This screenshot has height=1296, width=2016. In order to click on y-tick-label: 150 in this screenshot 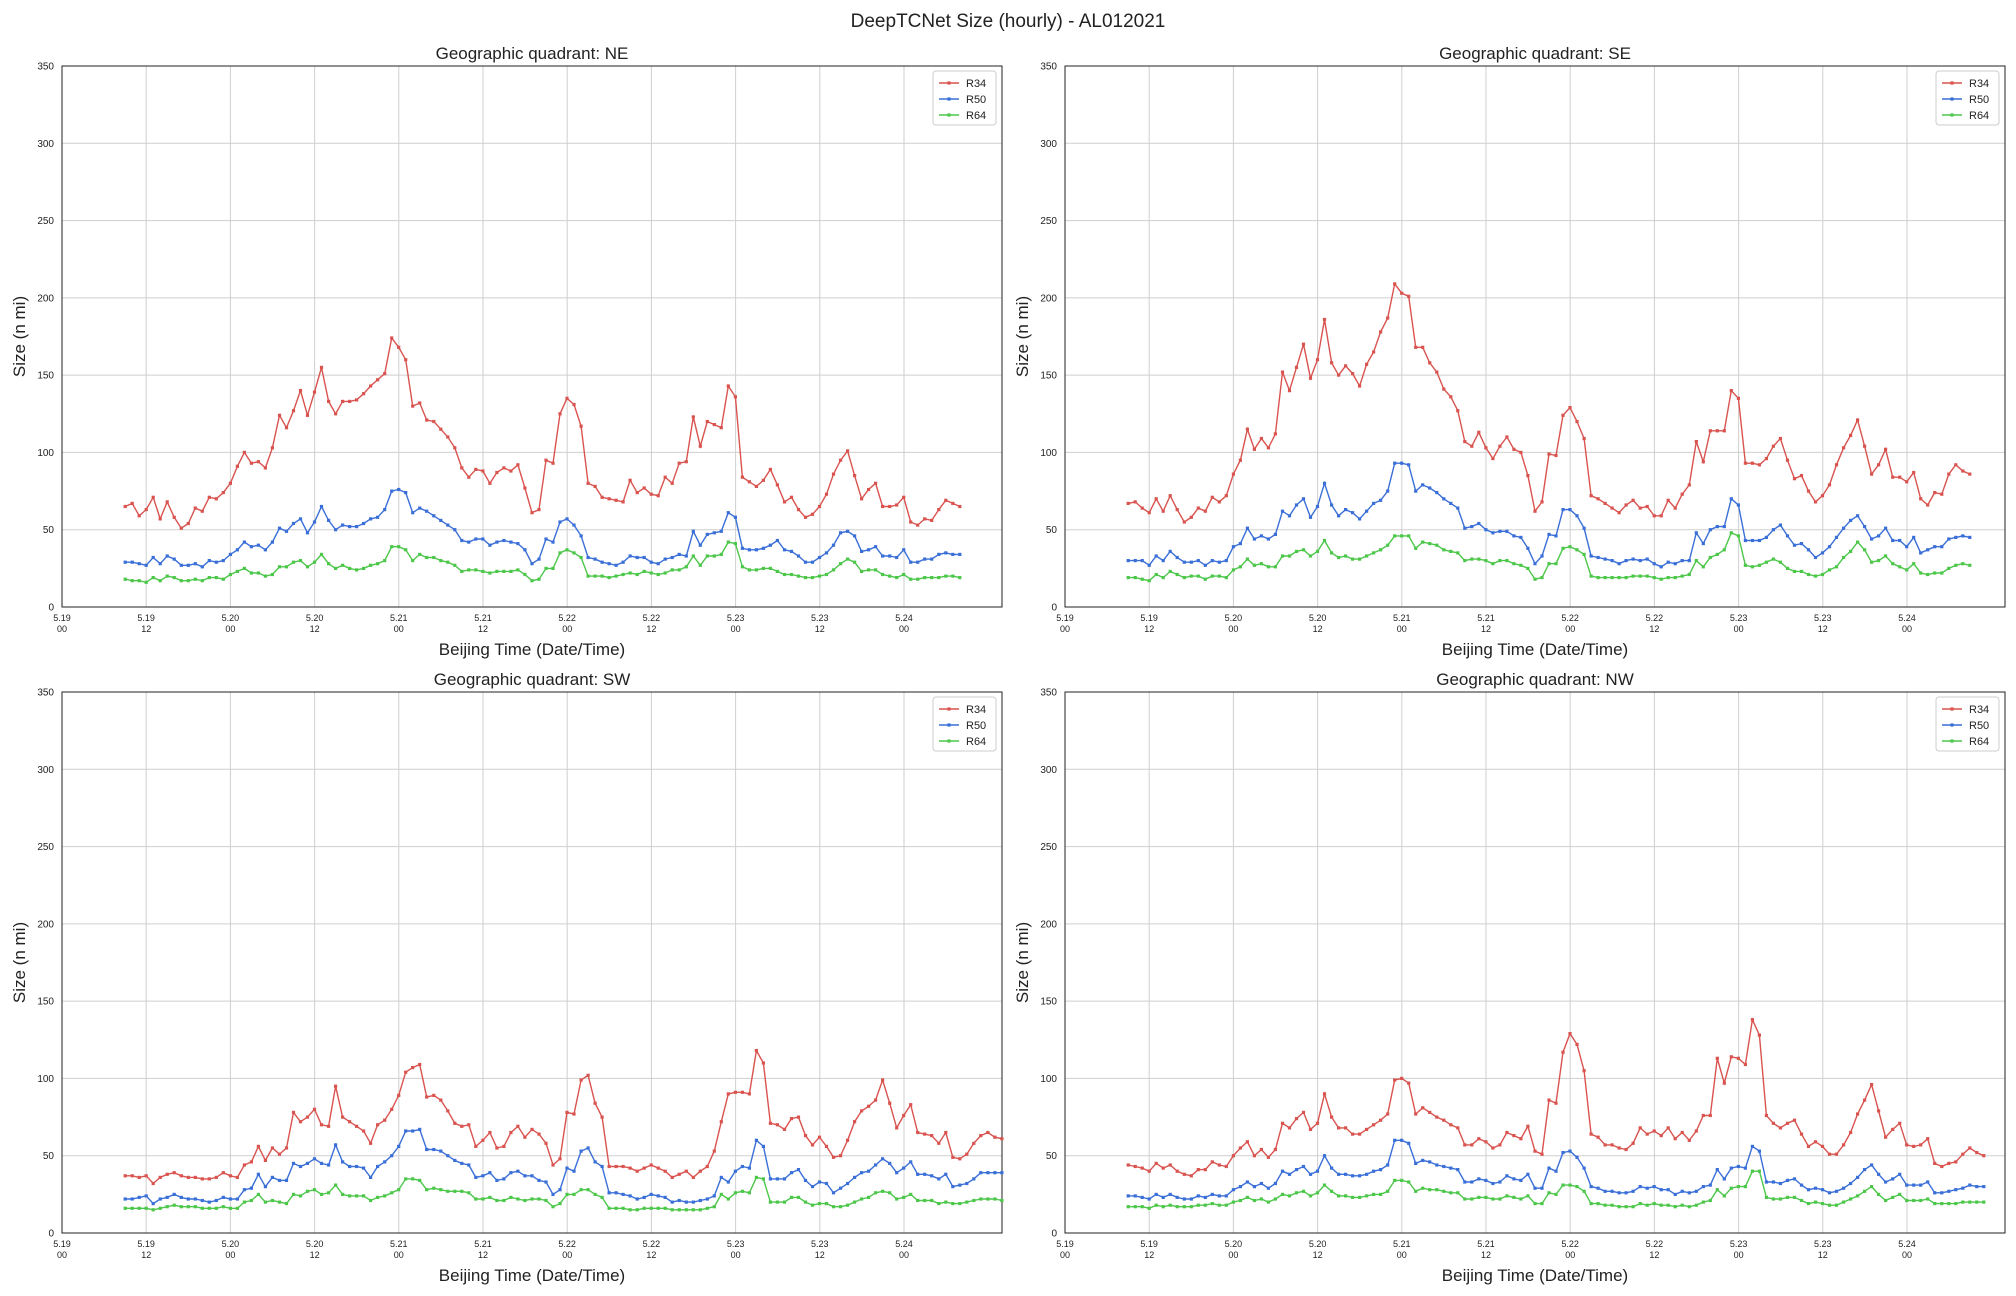, I will do `click(45, 376)`.